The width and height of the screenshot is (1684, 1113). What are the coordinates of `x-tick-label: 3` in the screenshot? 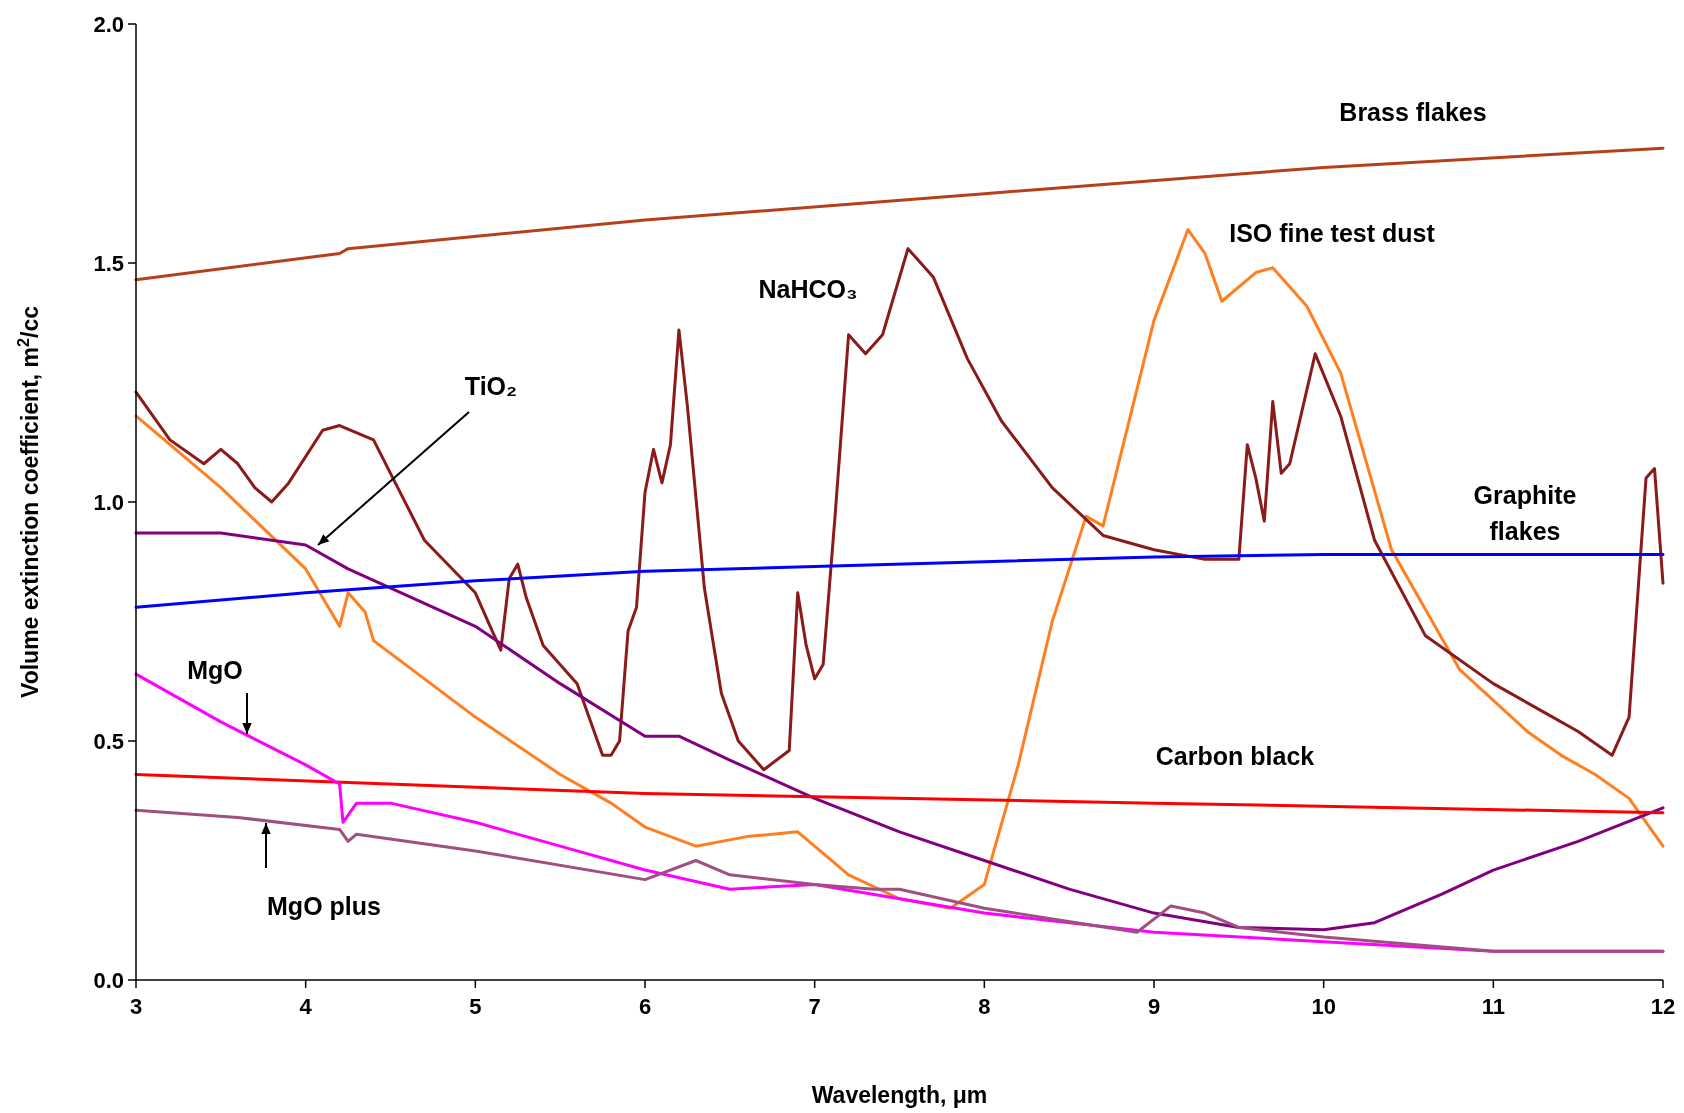 It's located at (136, 1006).